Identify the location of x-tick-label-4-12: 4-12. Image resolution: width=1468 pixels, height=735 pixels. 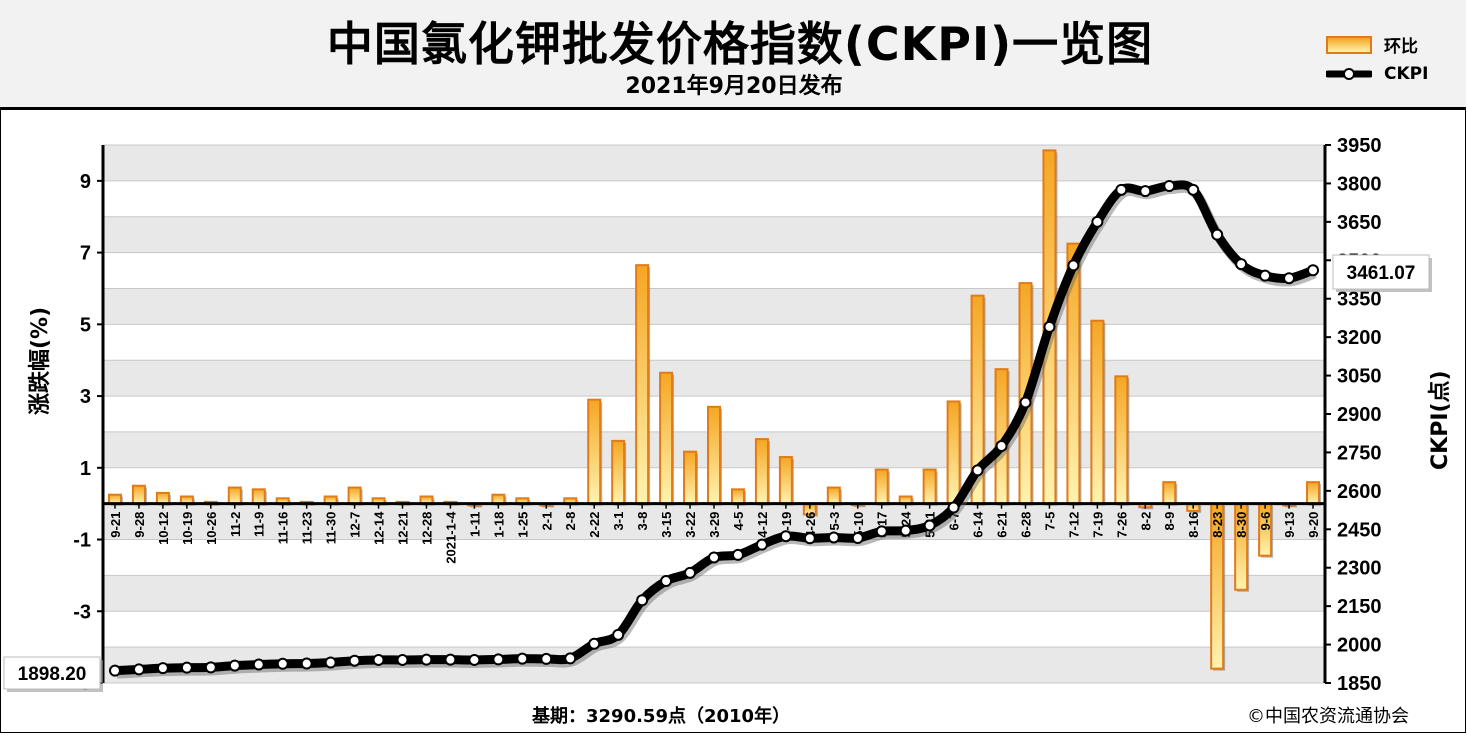
(762, 525).